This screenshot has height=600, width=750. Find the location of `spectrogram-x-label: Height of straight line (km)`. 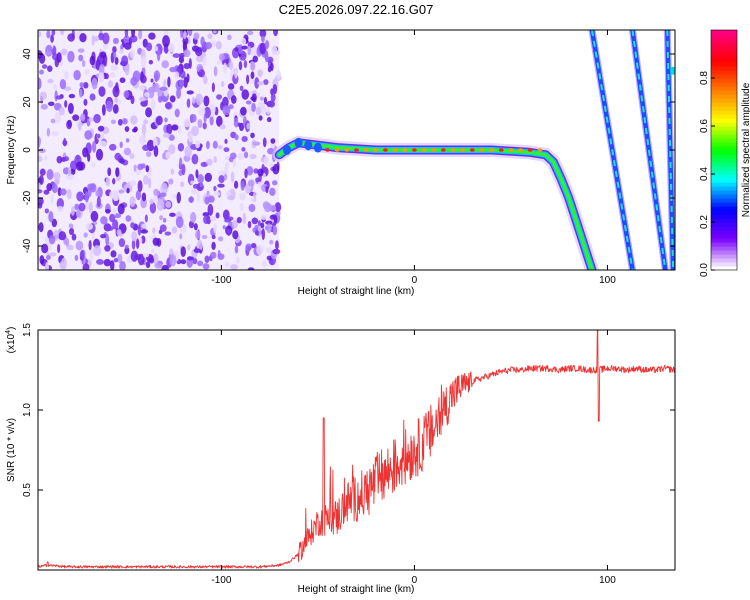

spectrogram-x-label: Height of straight line (km) is located at coordinates (356, 291).